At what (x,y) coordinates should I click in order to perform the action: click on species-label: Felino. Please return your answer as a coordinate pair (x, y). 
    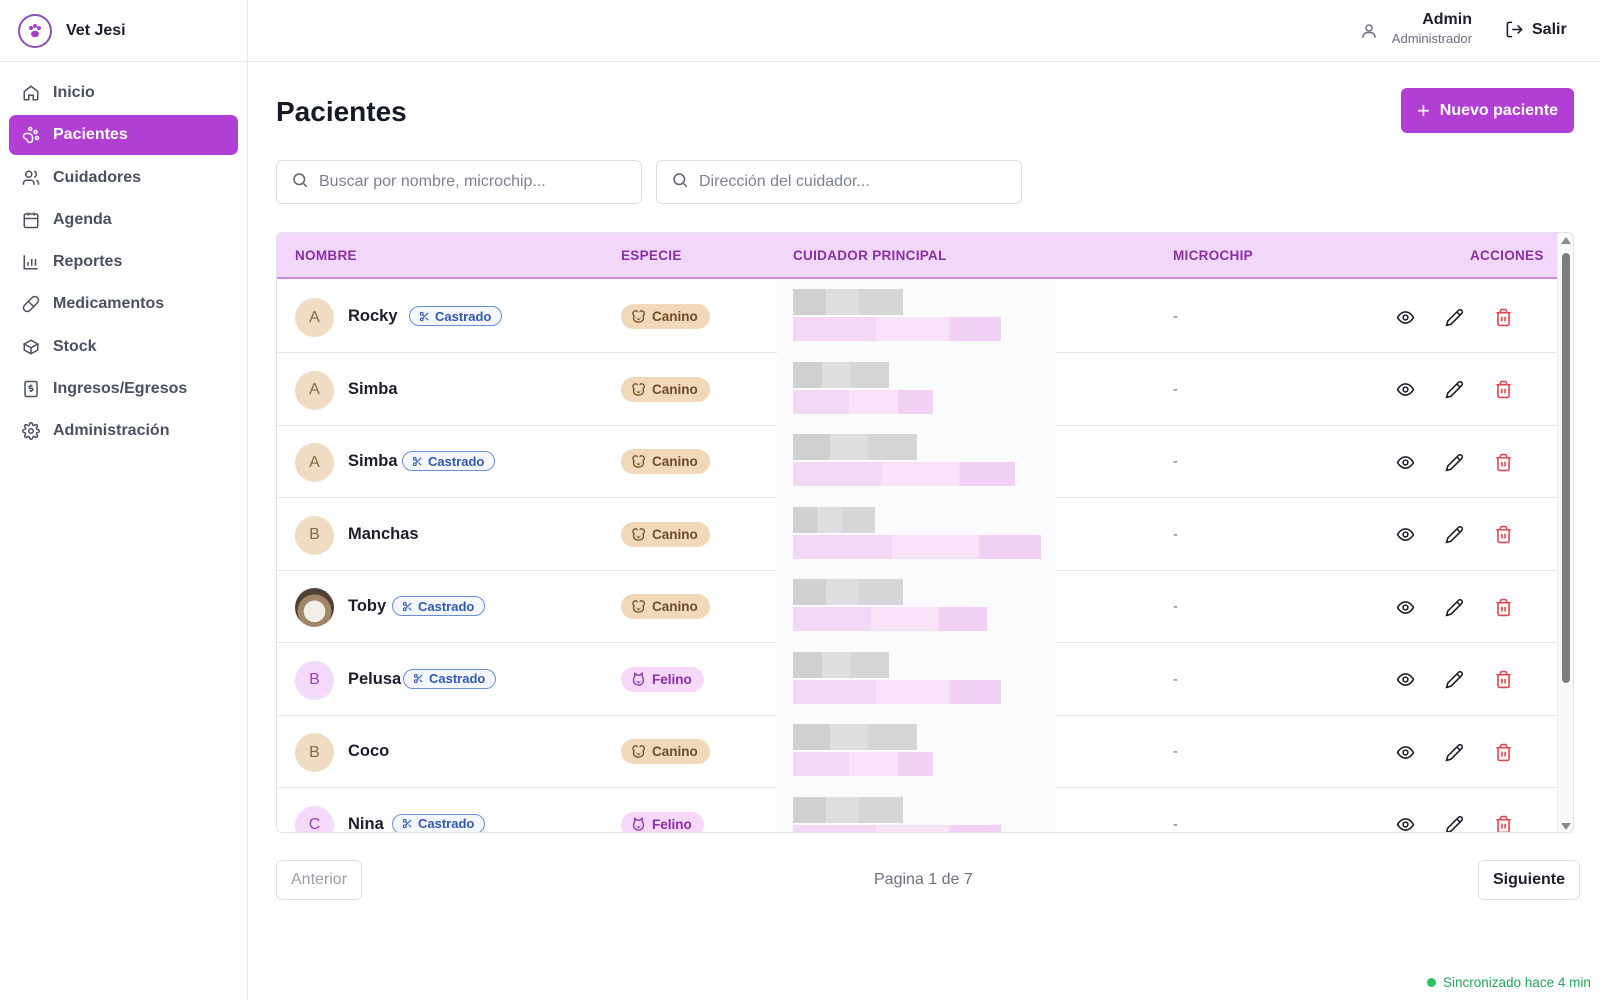
    Looking at the image, I should click on (672, 824).